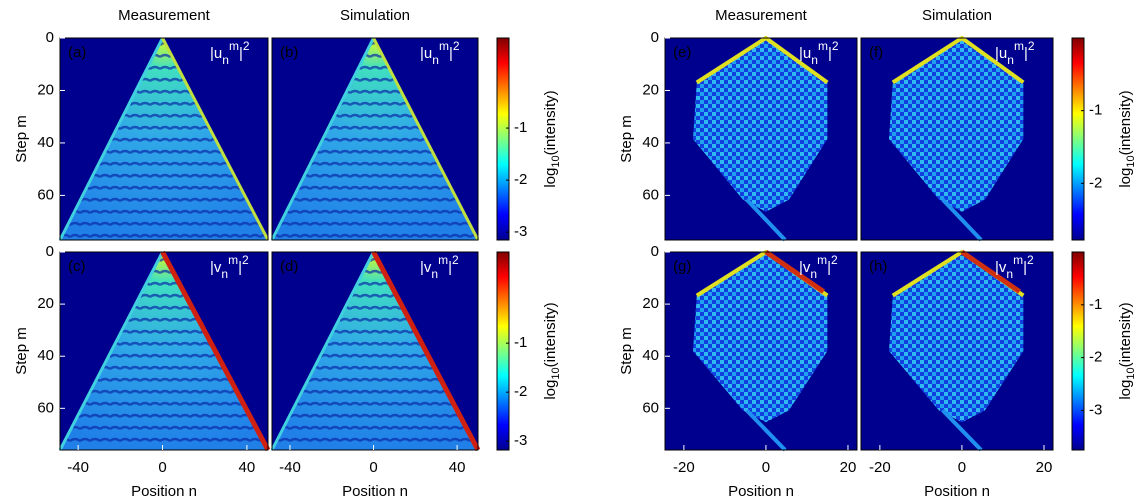  I want to click on panel-label: (f), so click(876, 52).